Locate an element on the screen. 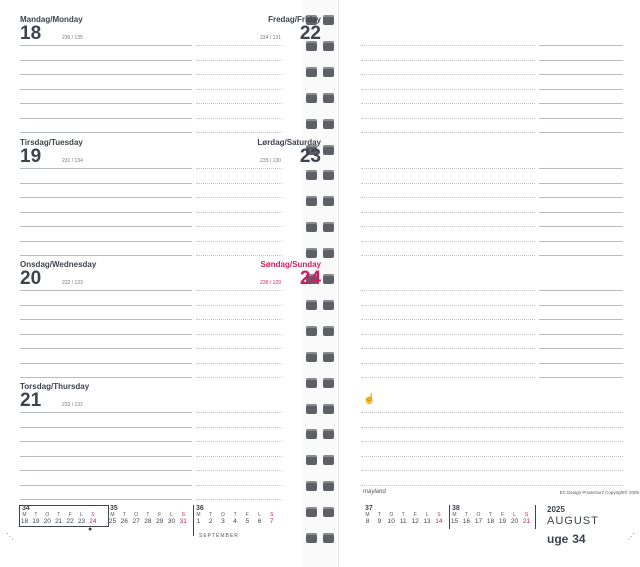  mini-date: 31 is located at coordinates (183, 521).